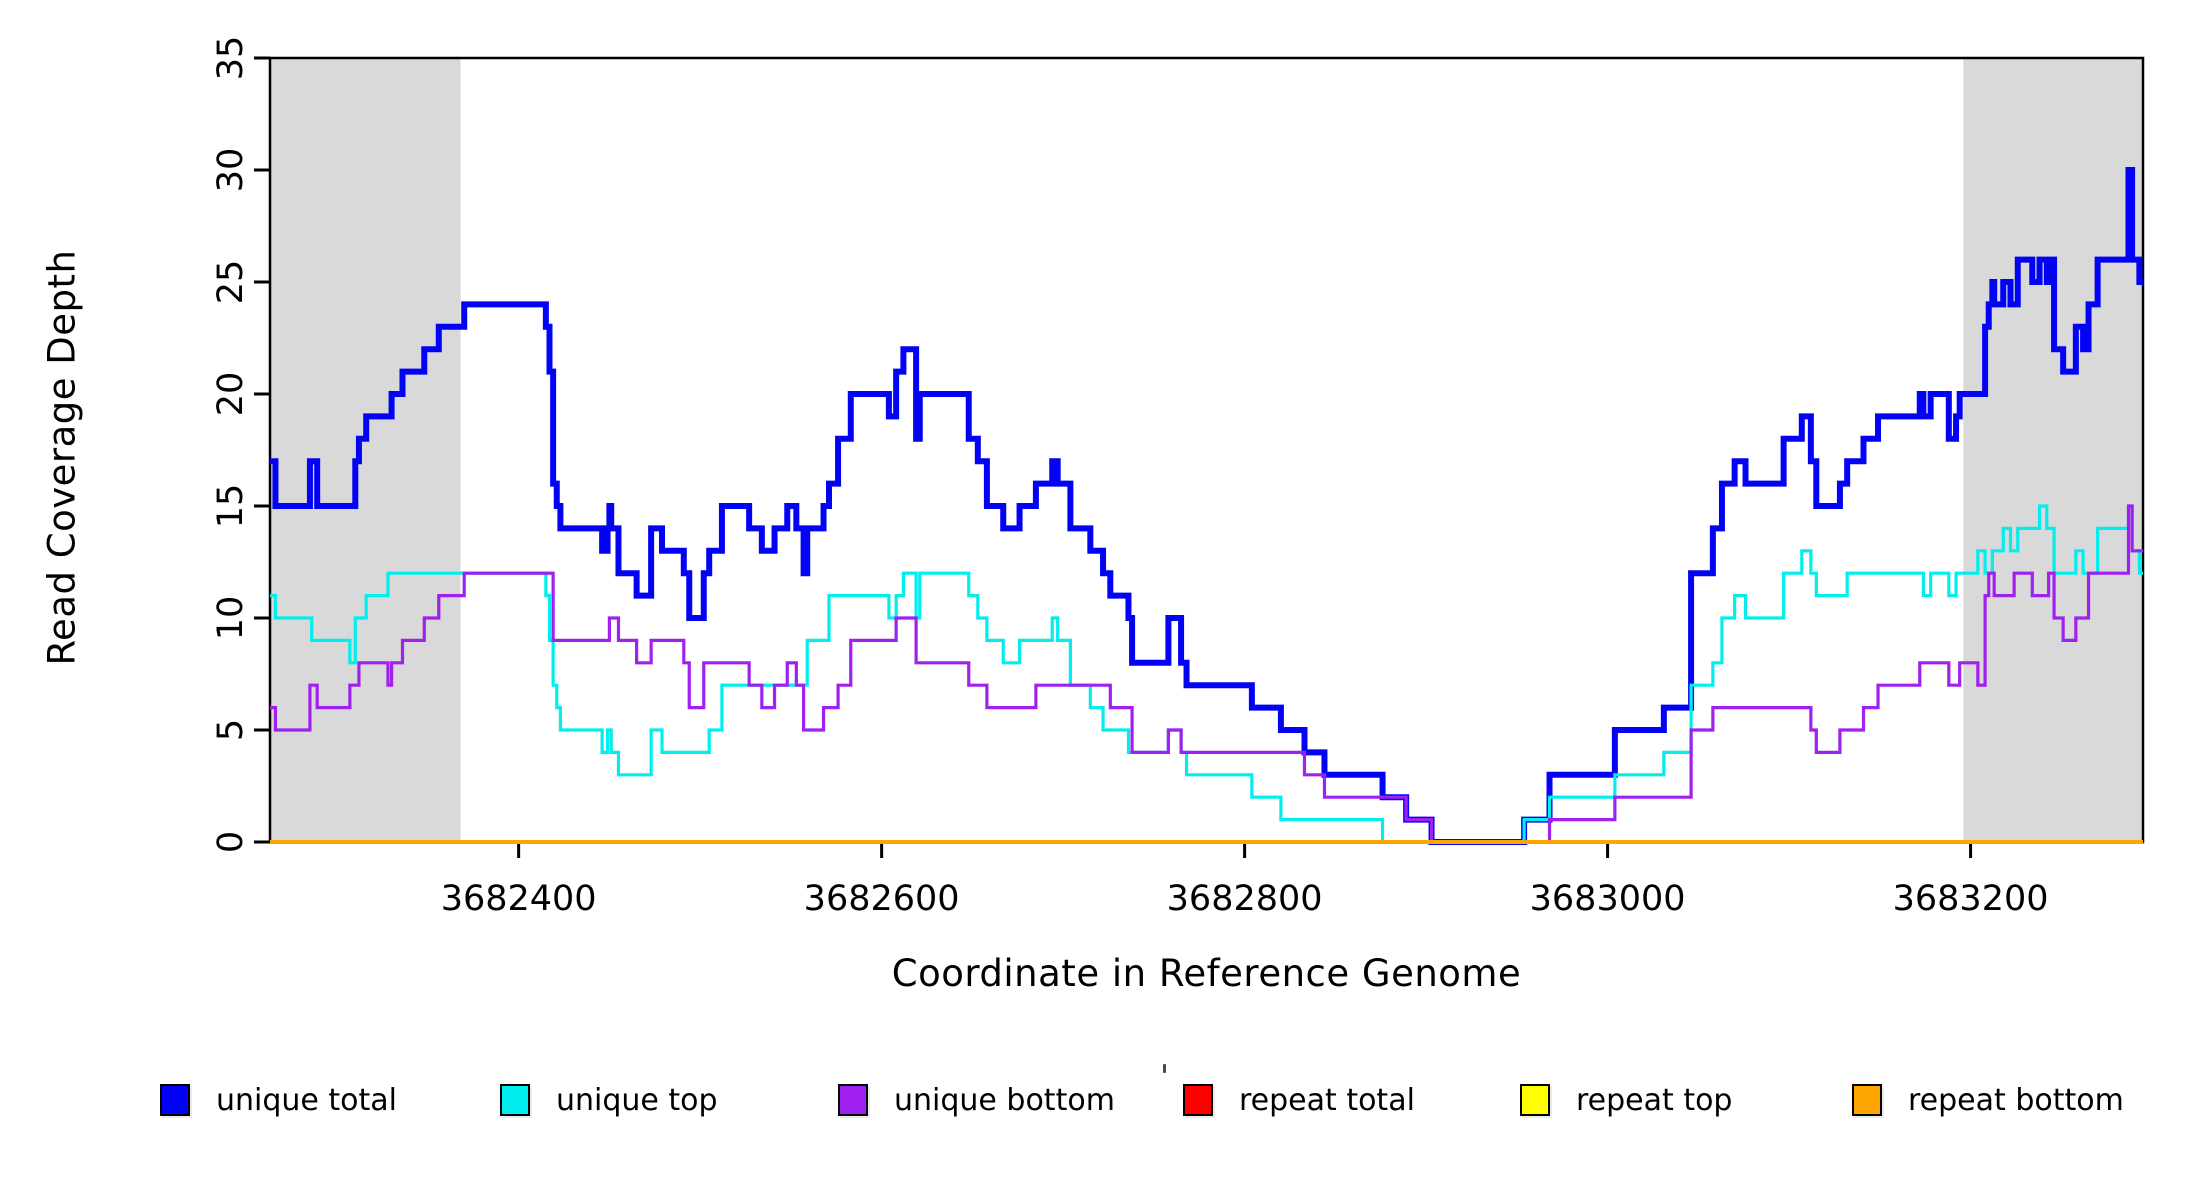 This screenshot has height=1200, width=2200. What do you see at coordinates (1535, 1100) in the screenshot?
I see `repeat-top-swatch-icon` at bounding box center [1535, 1100].